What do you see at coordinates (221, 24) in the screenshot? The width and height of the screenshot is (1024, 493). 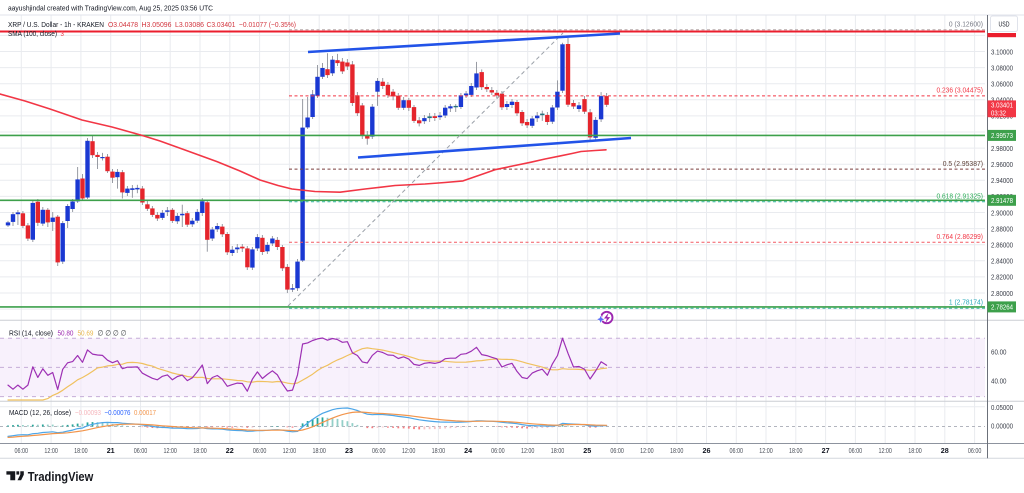 I see `svg-text: C3.03401` at bounding box center [221, 24].